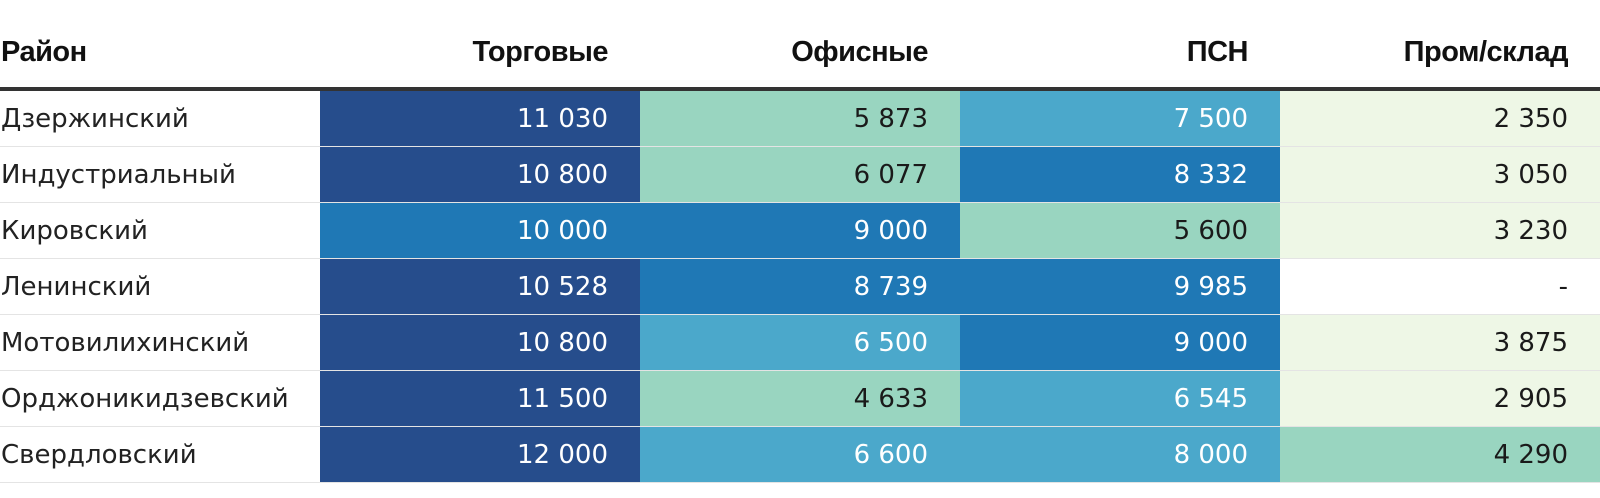 This screenshot has height=498, width=1600. What do you see at coordinates (1120, 454) in the screenshot?
I see `cell-psn: 8 000` at bounding box center [1120, 454].